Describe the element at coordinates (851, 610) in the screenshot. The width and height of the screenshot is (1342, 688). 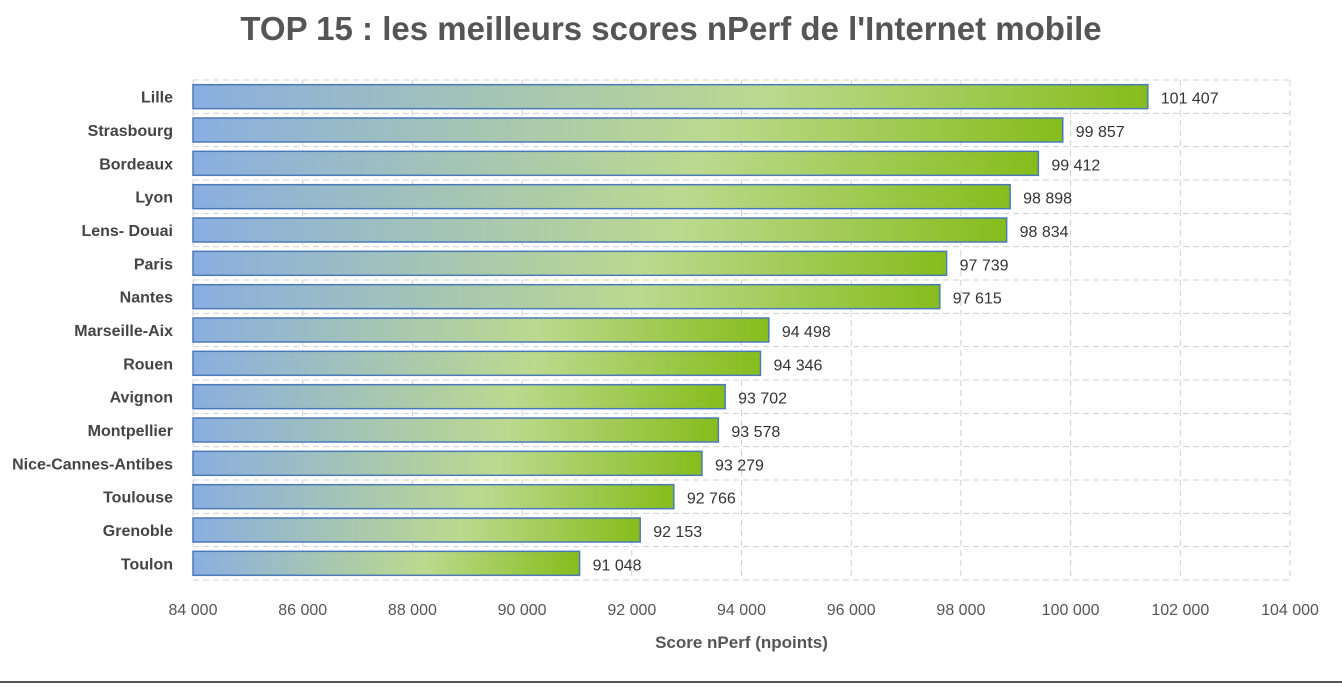
I see `x-tick-label: 96 000` at that location.